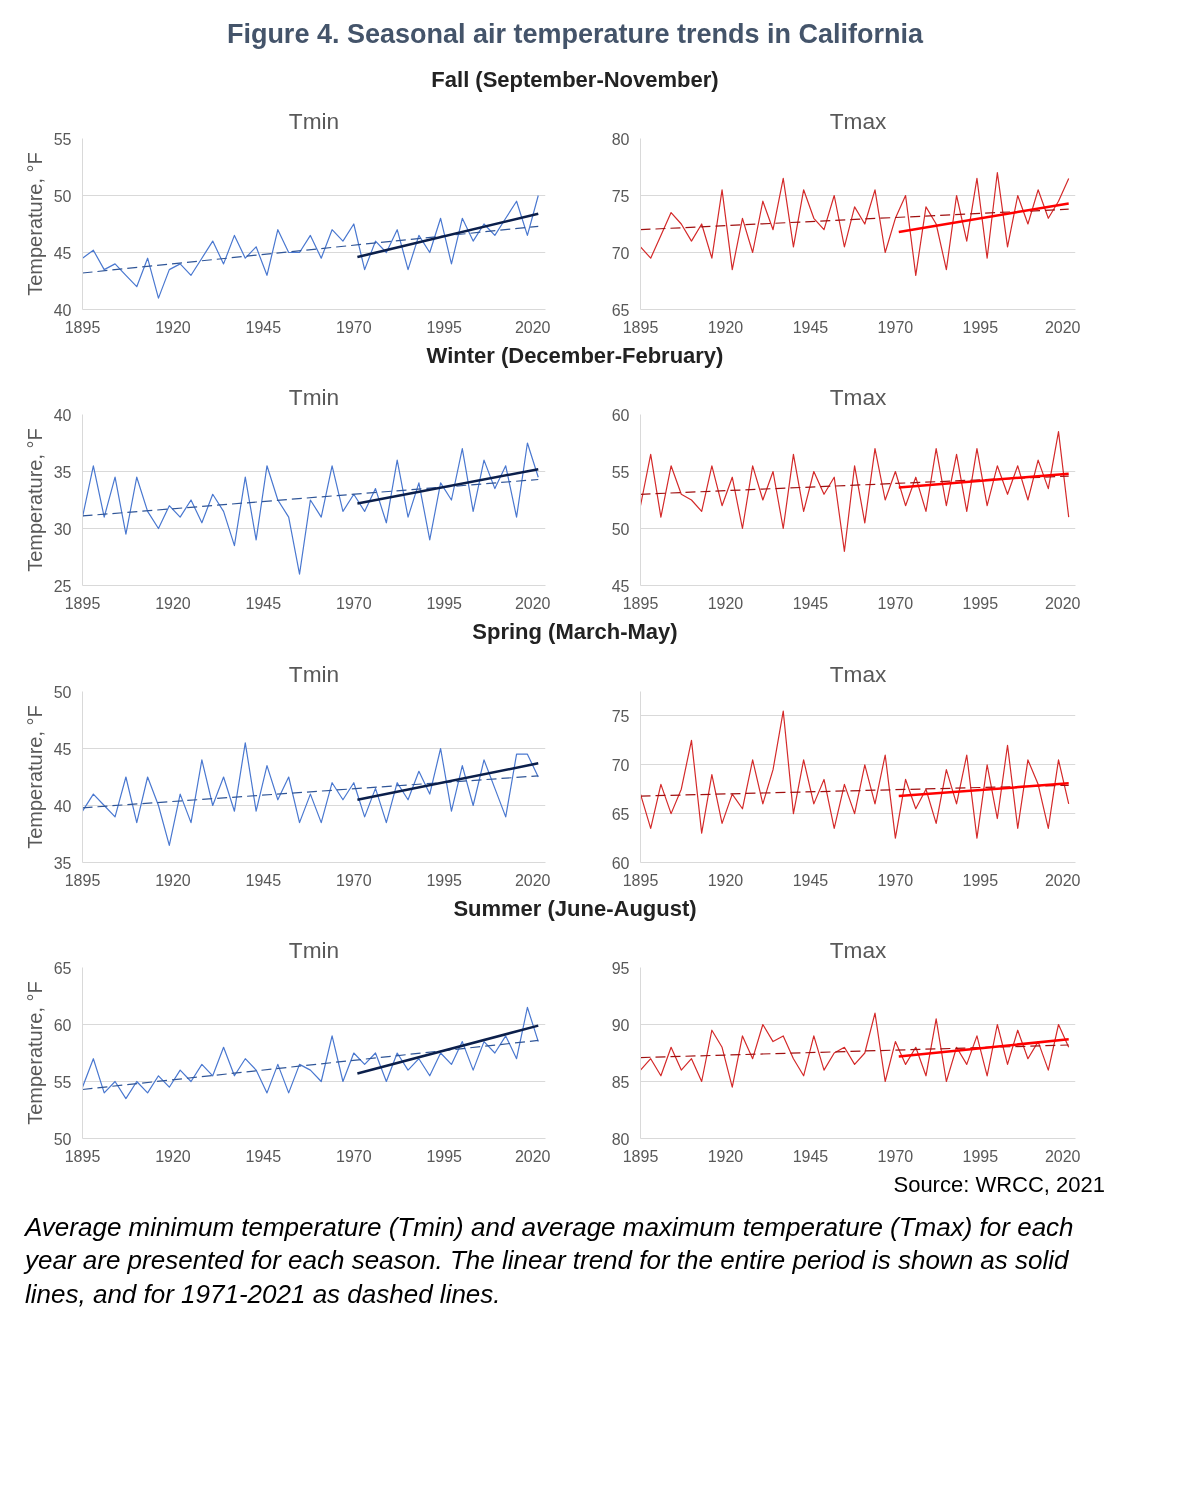 This screenshot has width=1182, height=1512. I want to click on chart-title: Winter (December-February), so click(575, 356).